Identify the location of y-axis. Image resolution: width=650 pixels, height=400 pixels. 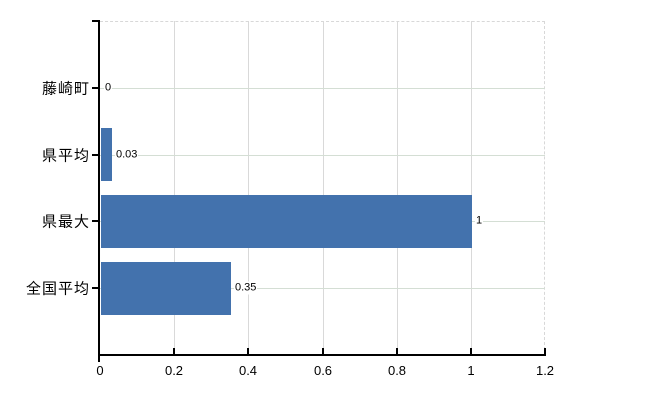
(99, 191).